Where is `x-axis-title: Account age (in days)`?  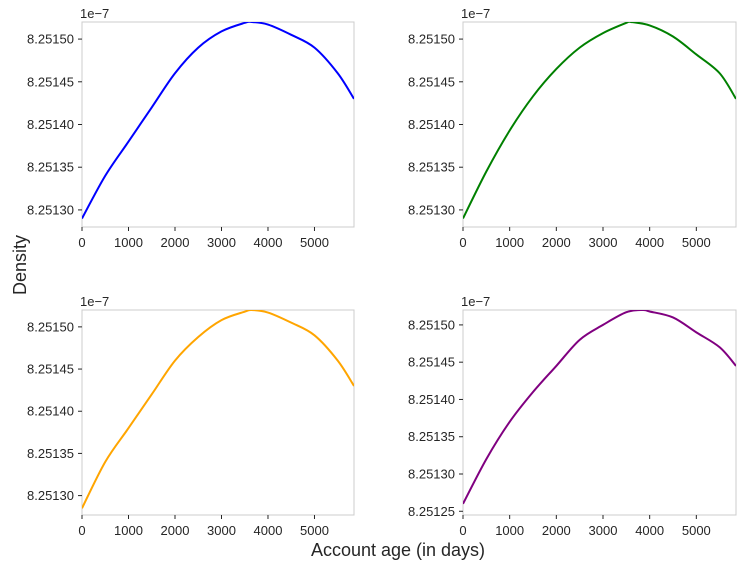
x-axis-title: Account age (in days) is located at coordinates (398, 550).